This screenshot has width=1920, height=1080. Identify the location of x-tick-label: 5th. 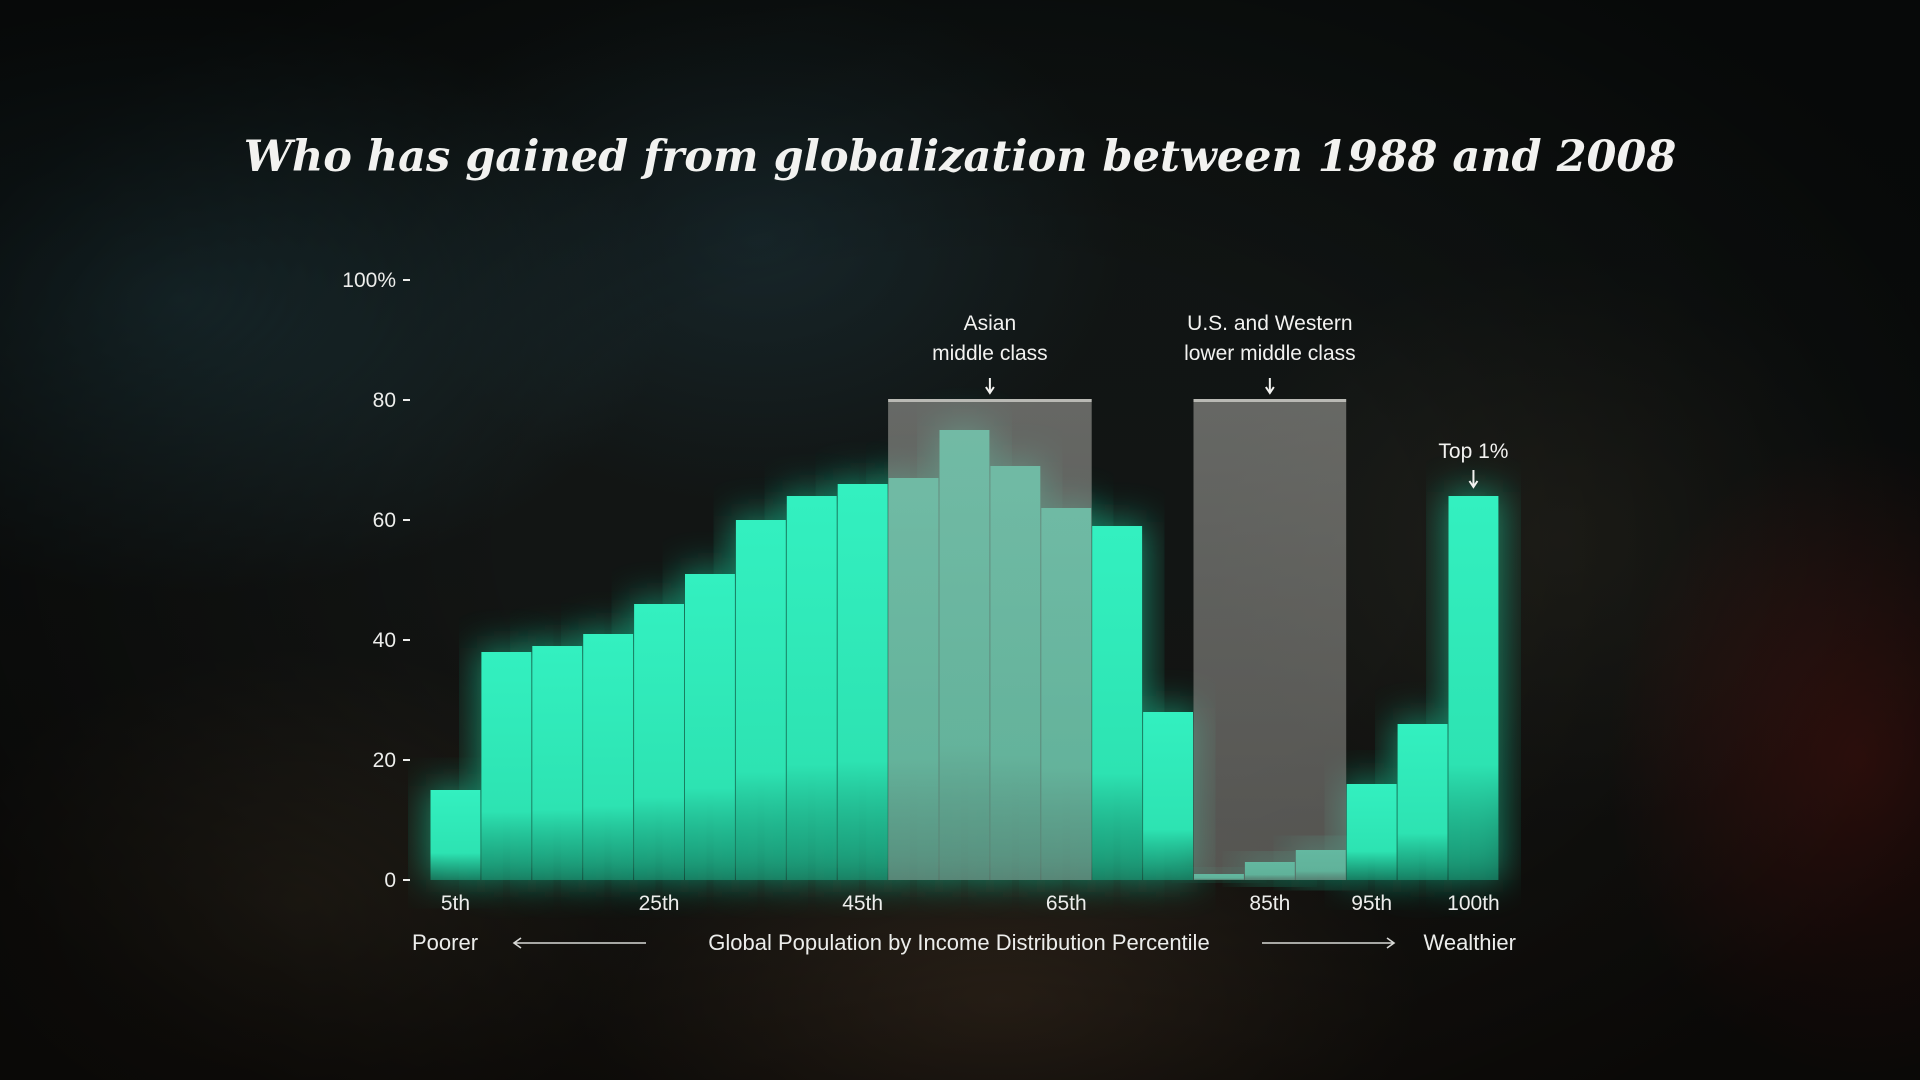
(455, 903).